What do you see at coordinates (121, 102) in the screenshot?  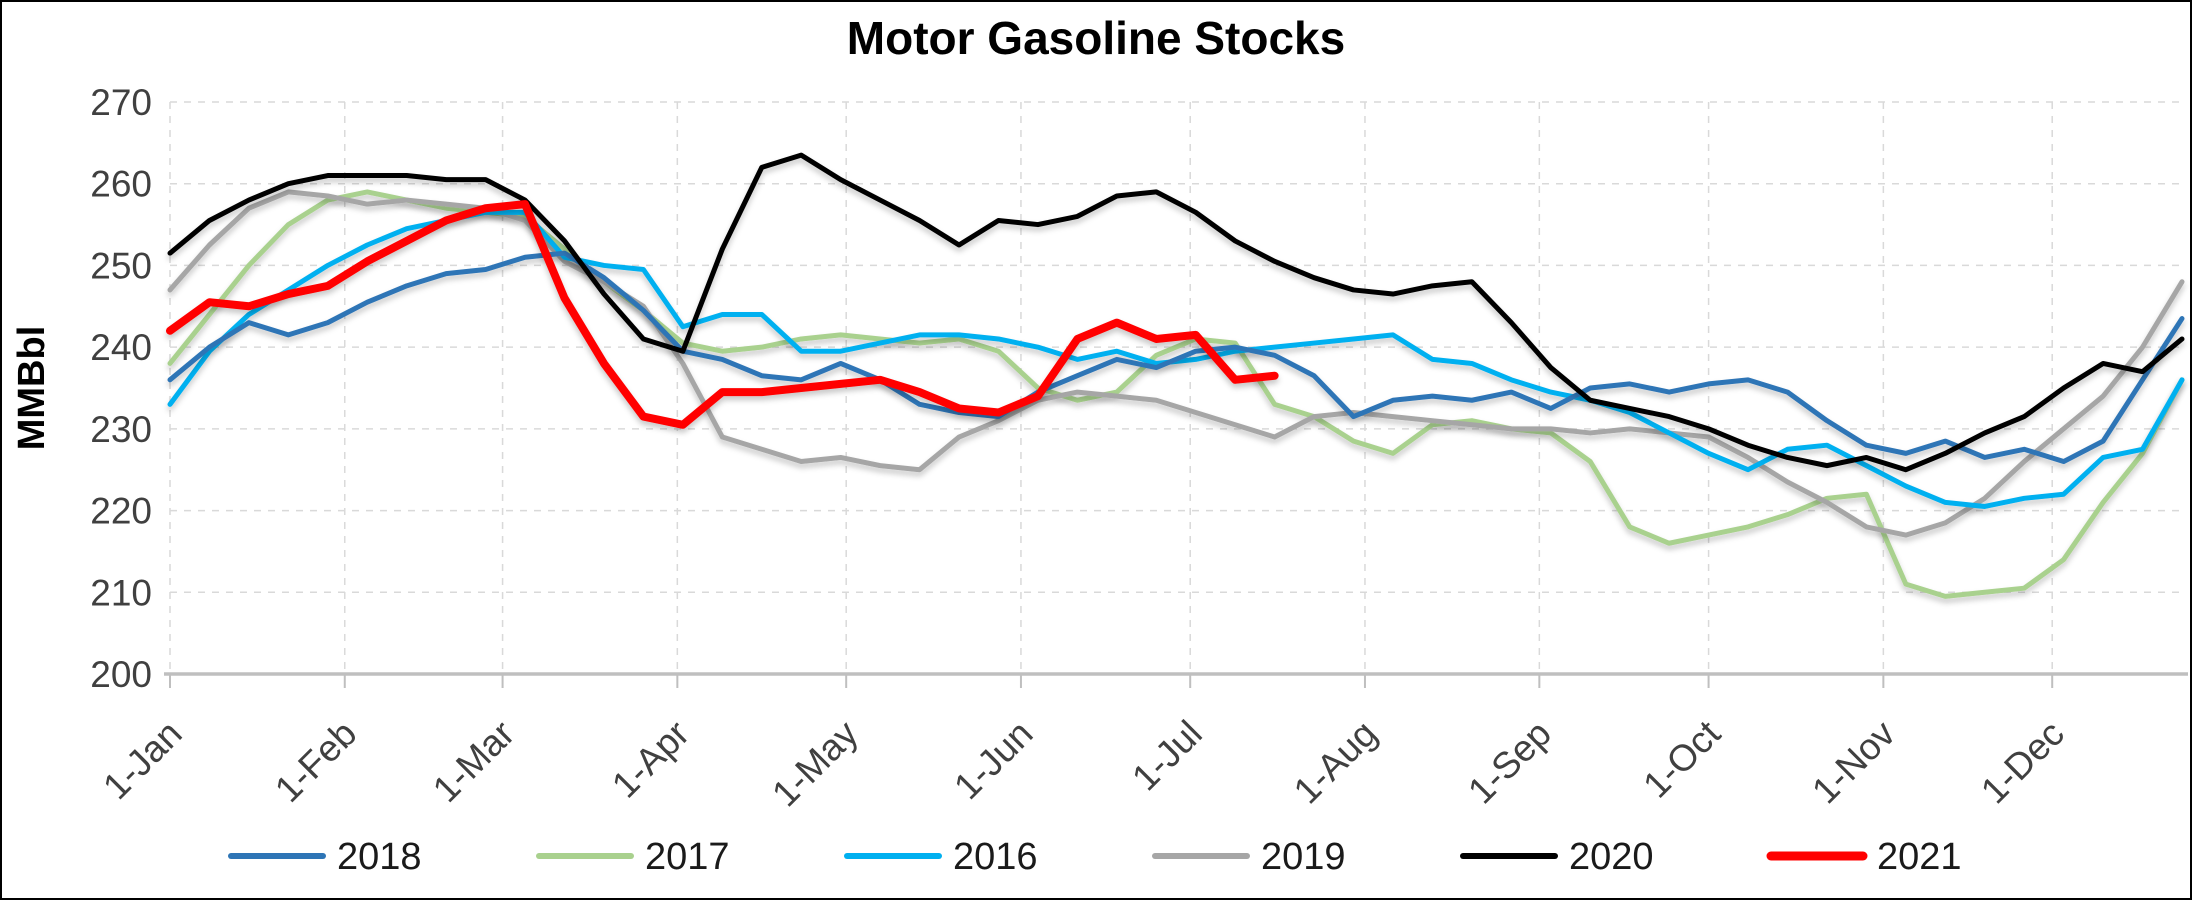 I see `y-tick-label: 270` at bounding box center [121, 102].